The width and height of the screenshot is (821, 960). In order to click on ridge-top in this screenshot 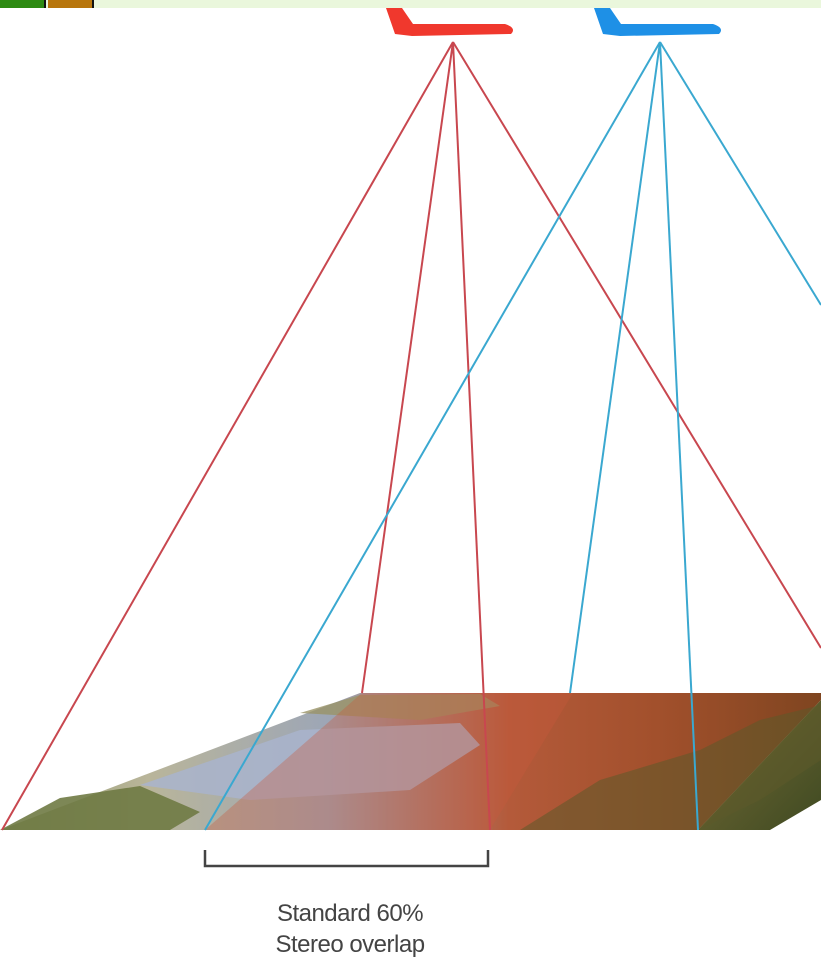, I will do `click(400, 707)`.